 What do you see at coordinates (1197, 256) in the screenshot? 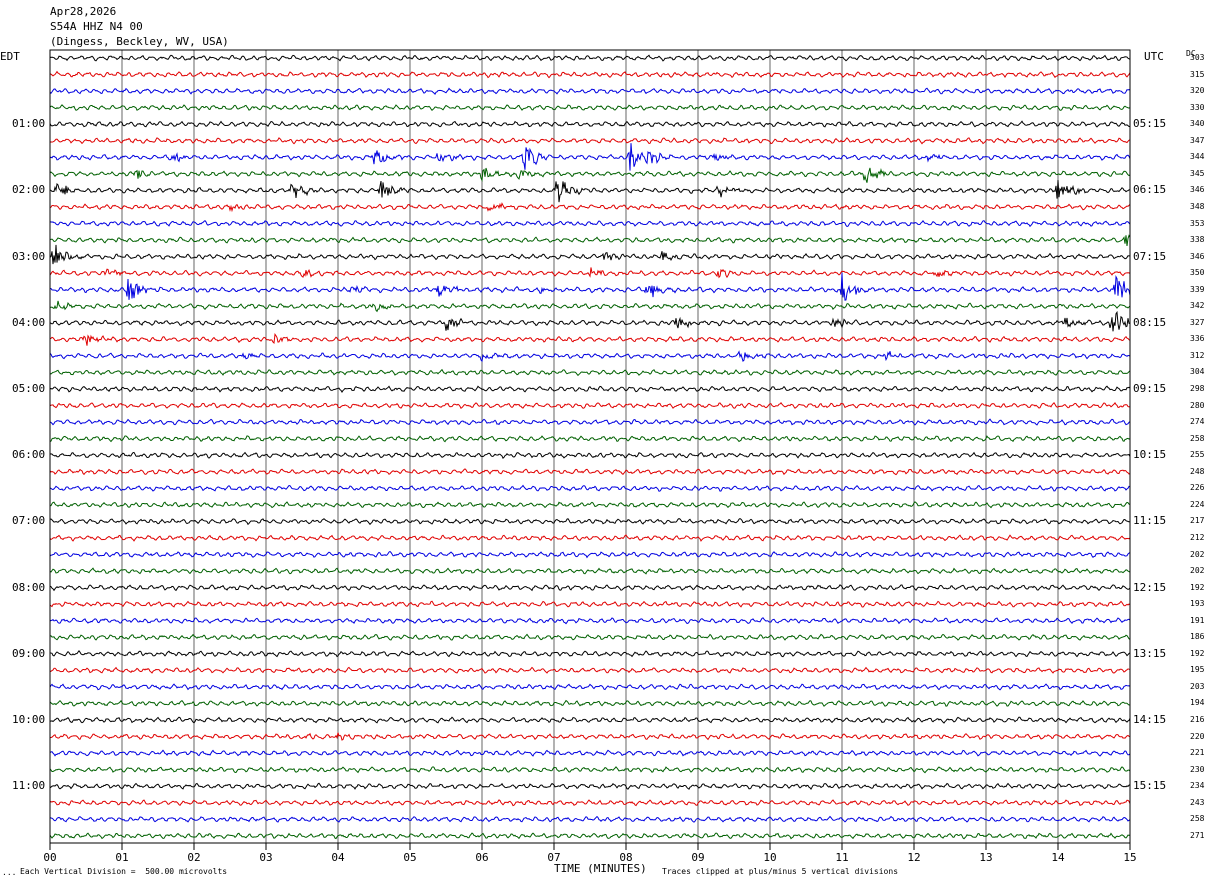
I see `dc-offset-value: 346` at bounding box center [1197, 256].